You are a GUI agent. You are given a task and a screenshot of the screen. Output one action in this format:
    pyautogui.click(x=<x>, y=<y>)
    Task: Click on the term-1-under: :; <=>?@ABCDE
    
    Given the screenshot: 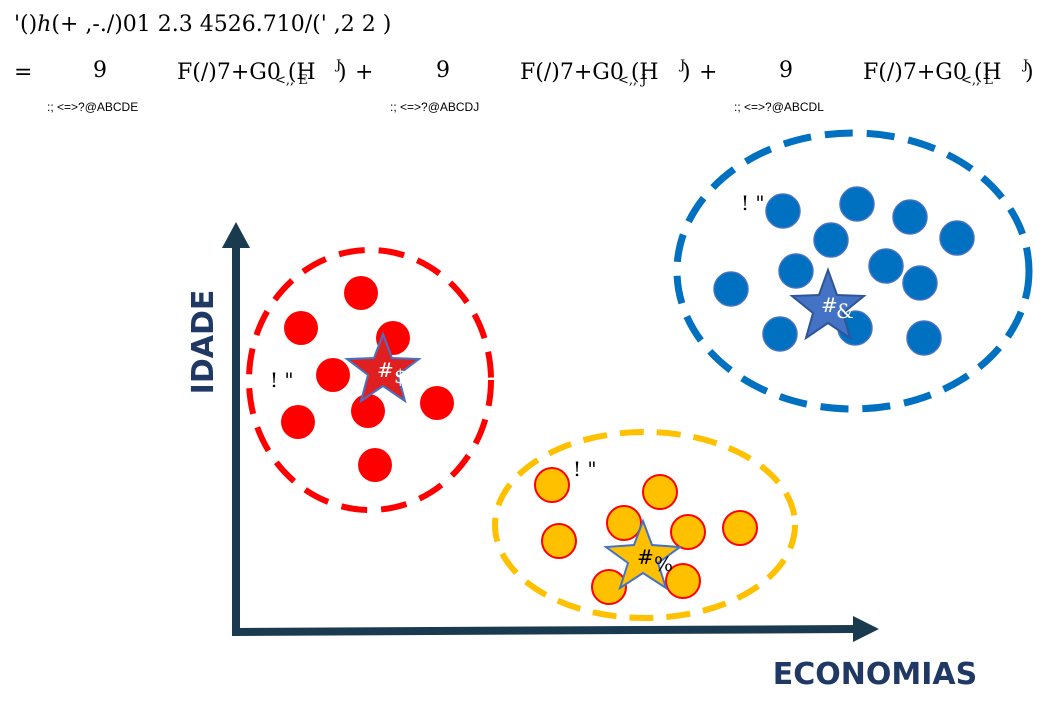 What is the action you would take?
    pyautogui.click(x=92, y=107)
    